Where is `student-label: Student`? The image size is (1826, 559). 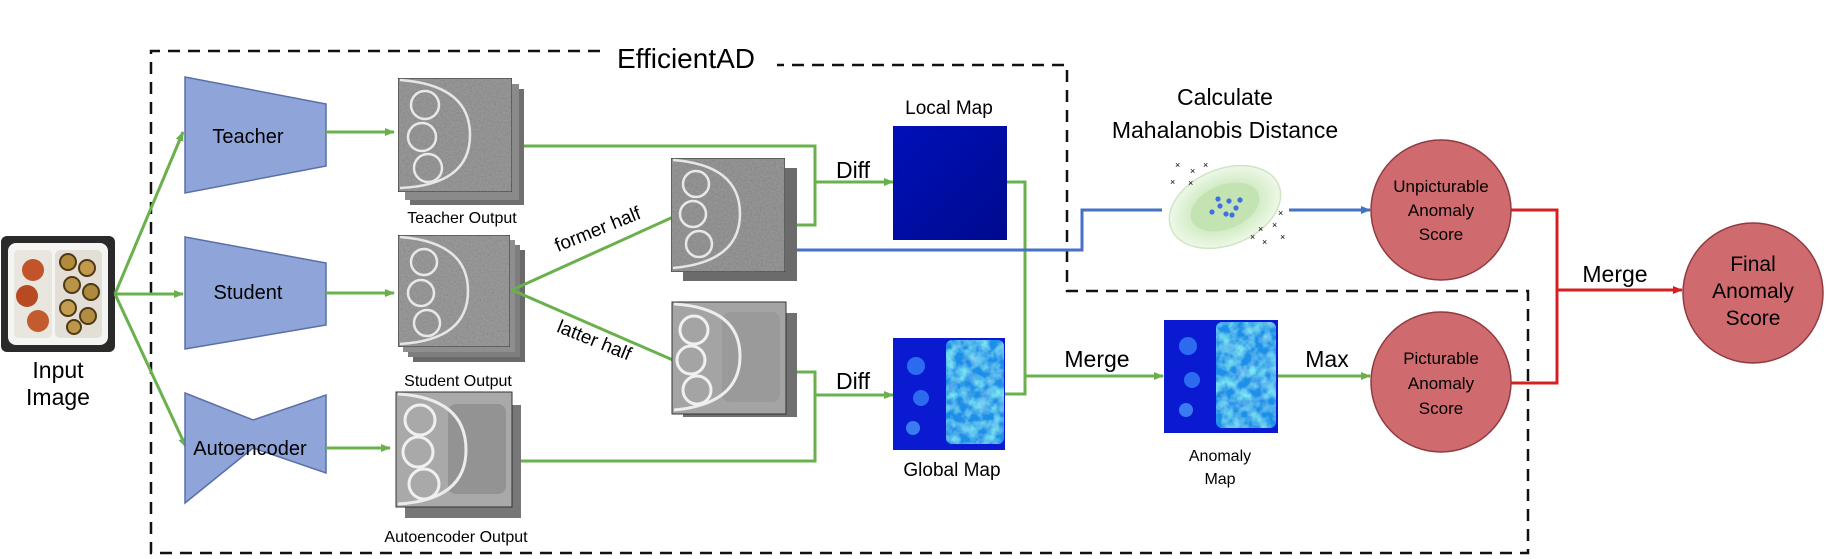
student-label: Student is located at coordinates (248, 293).